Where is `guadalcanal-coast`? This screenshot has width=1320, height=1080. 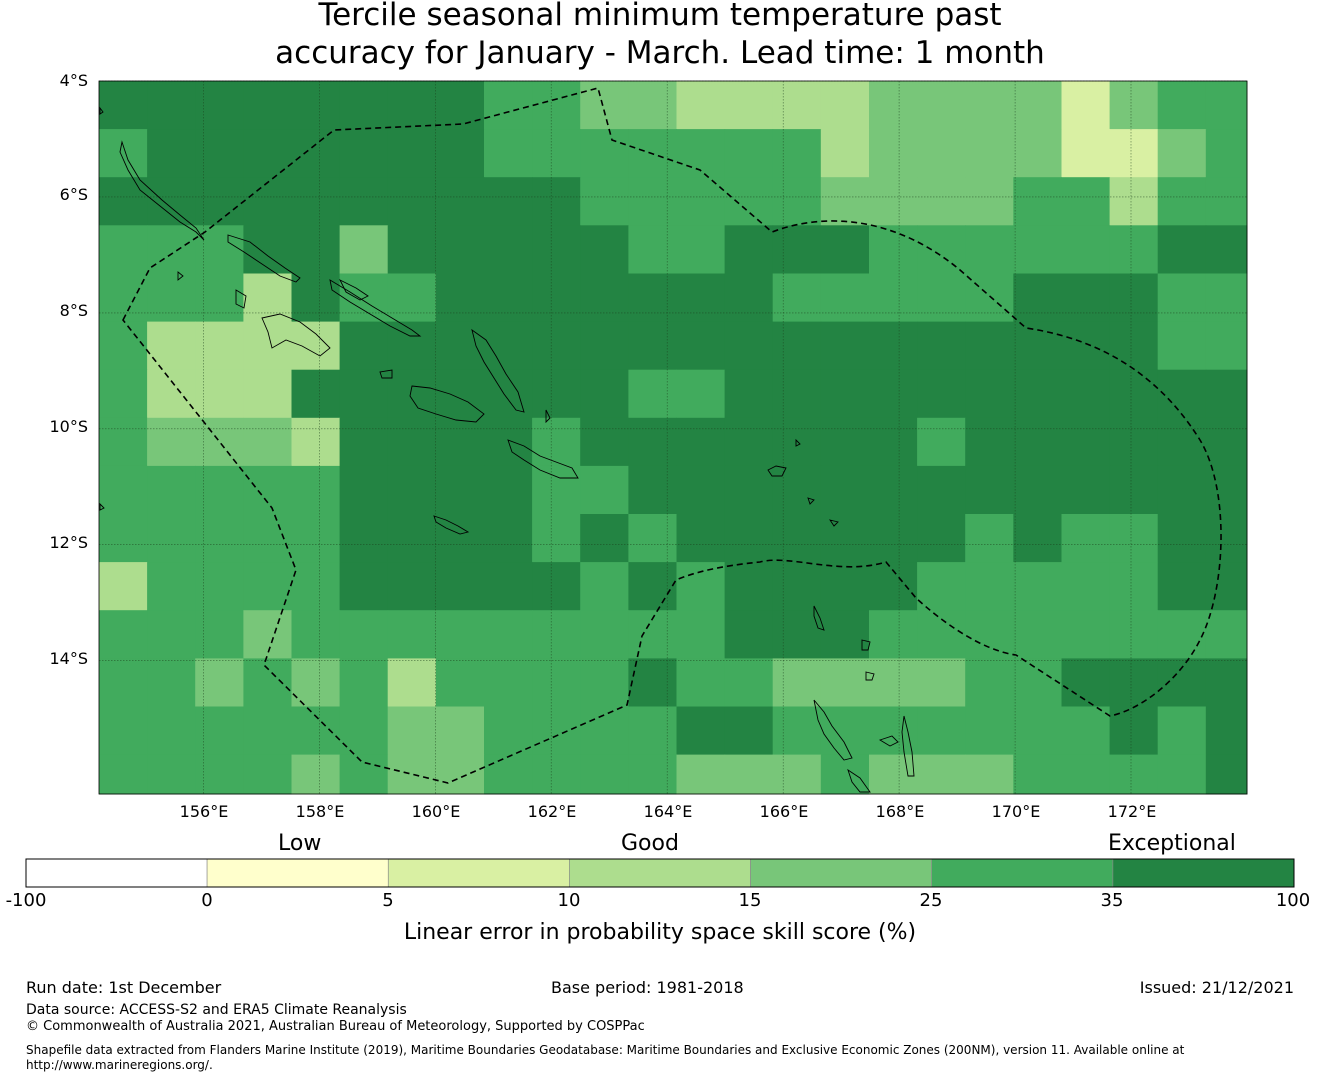 guadalcanal-coast is located at coordinates (447, 404).